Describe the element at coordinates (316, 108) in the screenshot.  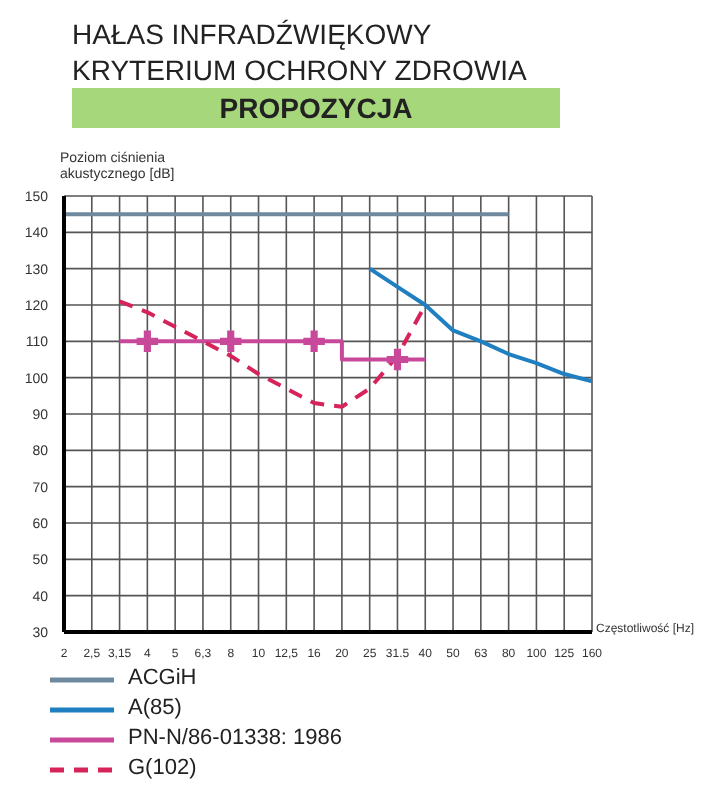
I see `chart-subtitle: PROPOZYCJA` at that location.